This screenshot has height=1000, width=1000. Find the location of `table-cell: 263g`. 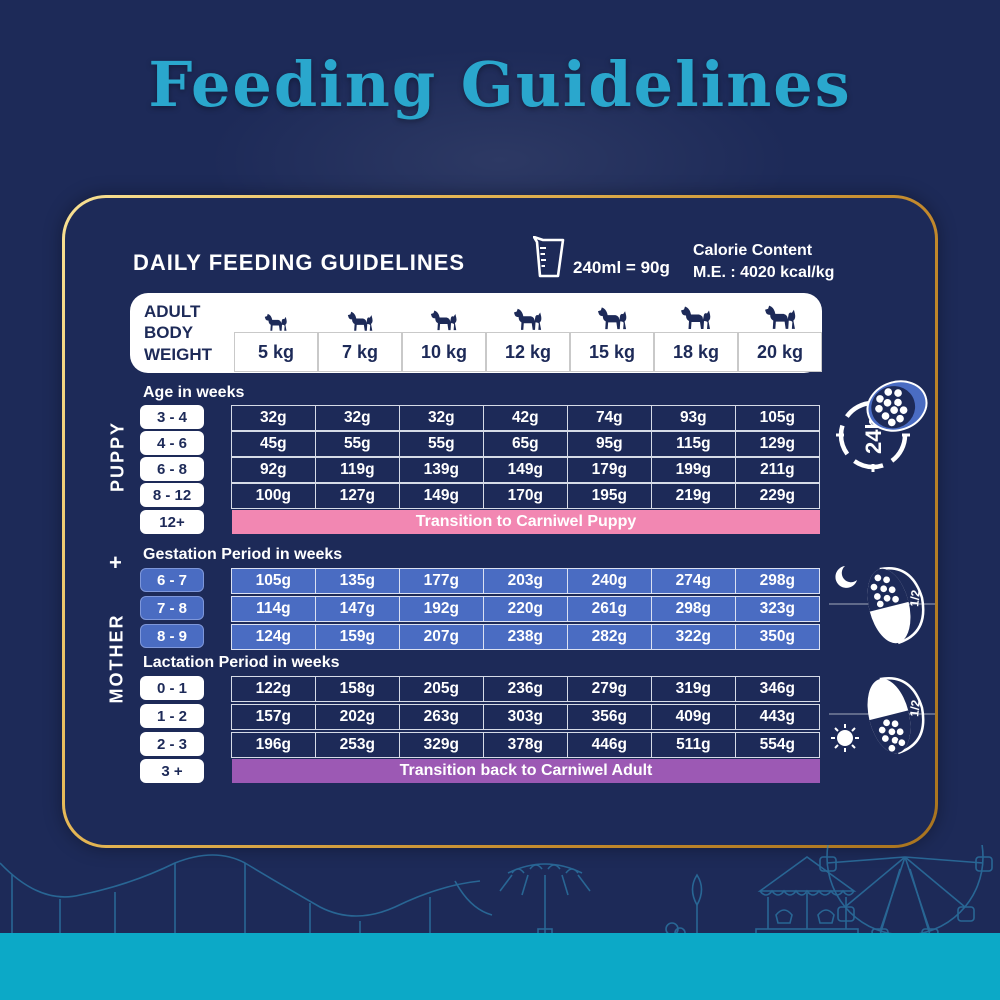

table-cell: 263g is located at coordinates (441, 717).